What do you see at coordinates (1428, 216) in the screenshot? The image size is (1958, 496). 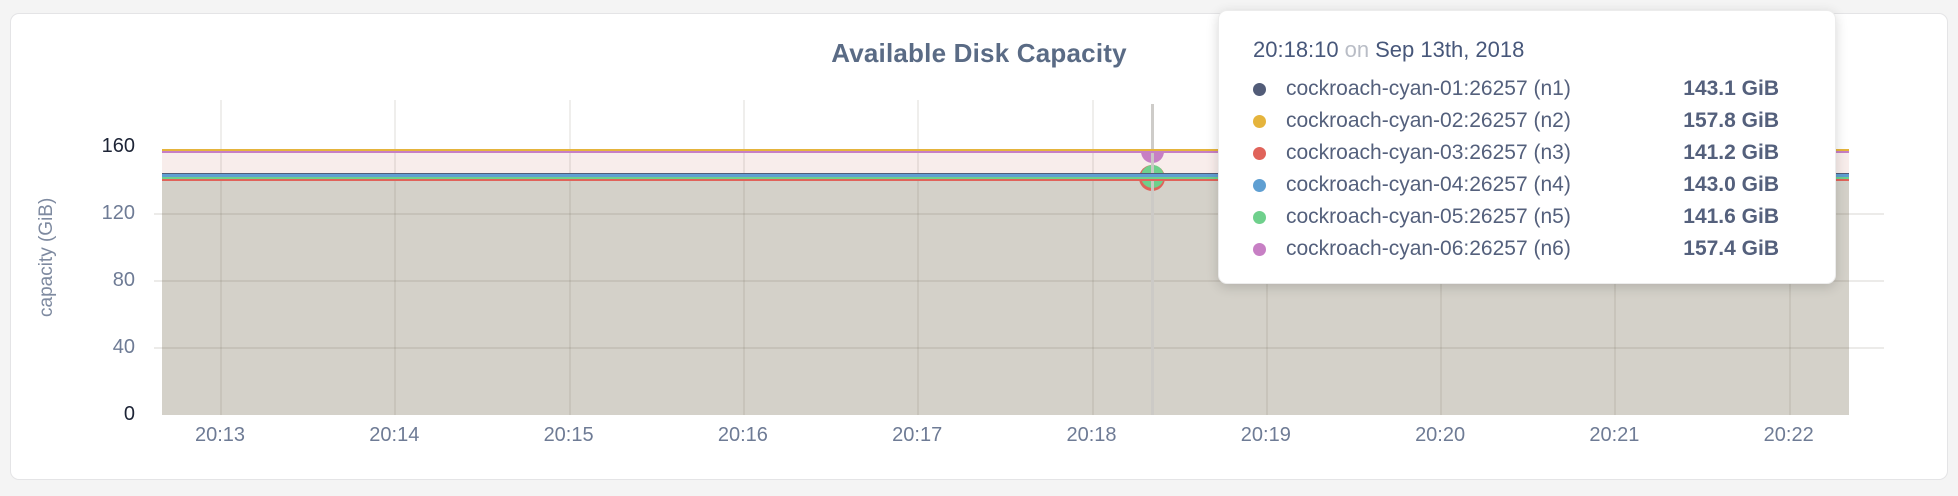 I see `series-name: cockroach-cyan-05:26257 (n5)` at bounding box center [1428, 216].